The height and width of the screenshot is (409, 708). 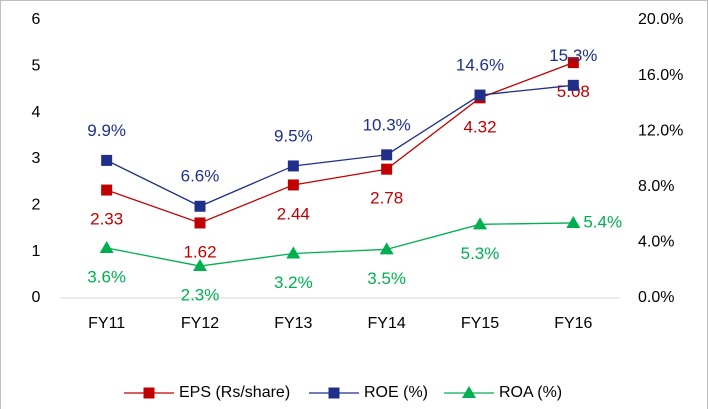 I want to click on y-tick-label: 3, so click(x=36, y=158).